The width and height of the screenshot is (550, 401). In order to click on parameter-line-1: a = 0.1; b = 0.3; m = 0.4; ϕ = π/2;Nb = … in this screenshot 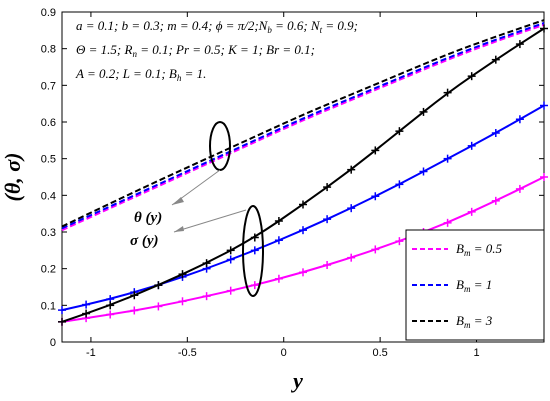, I will do `click(217, 26)`.